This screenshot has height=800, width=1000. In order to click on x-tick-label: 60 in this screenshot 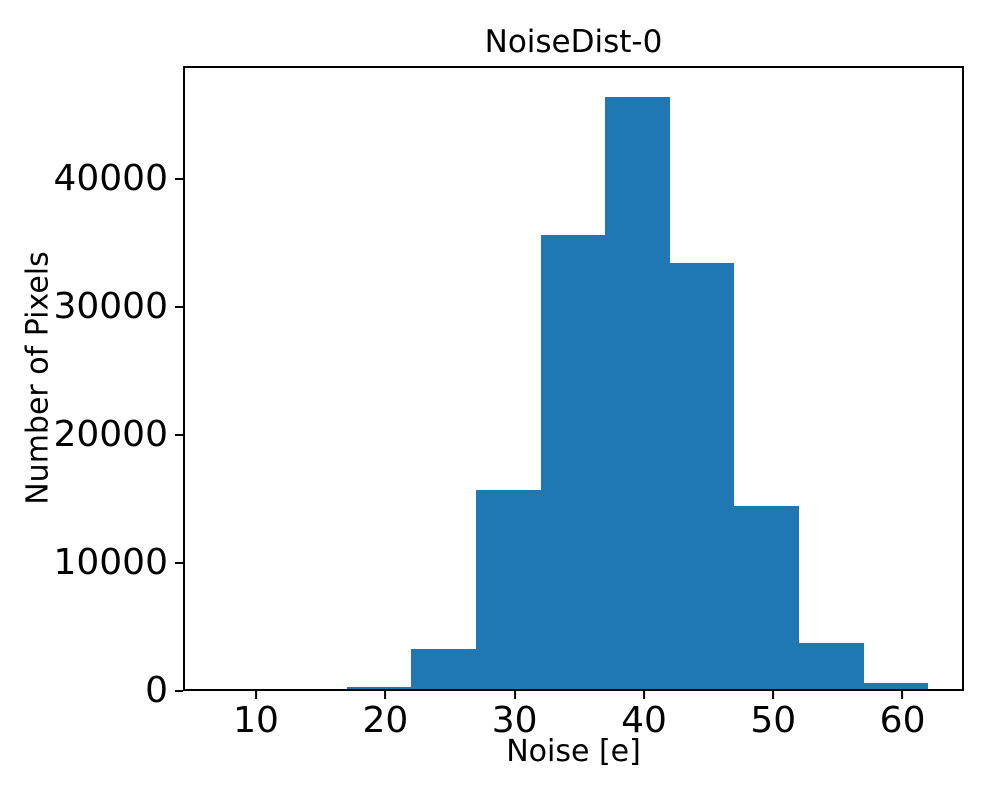, I will do `click(902, 720)`.